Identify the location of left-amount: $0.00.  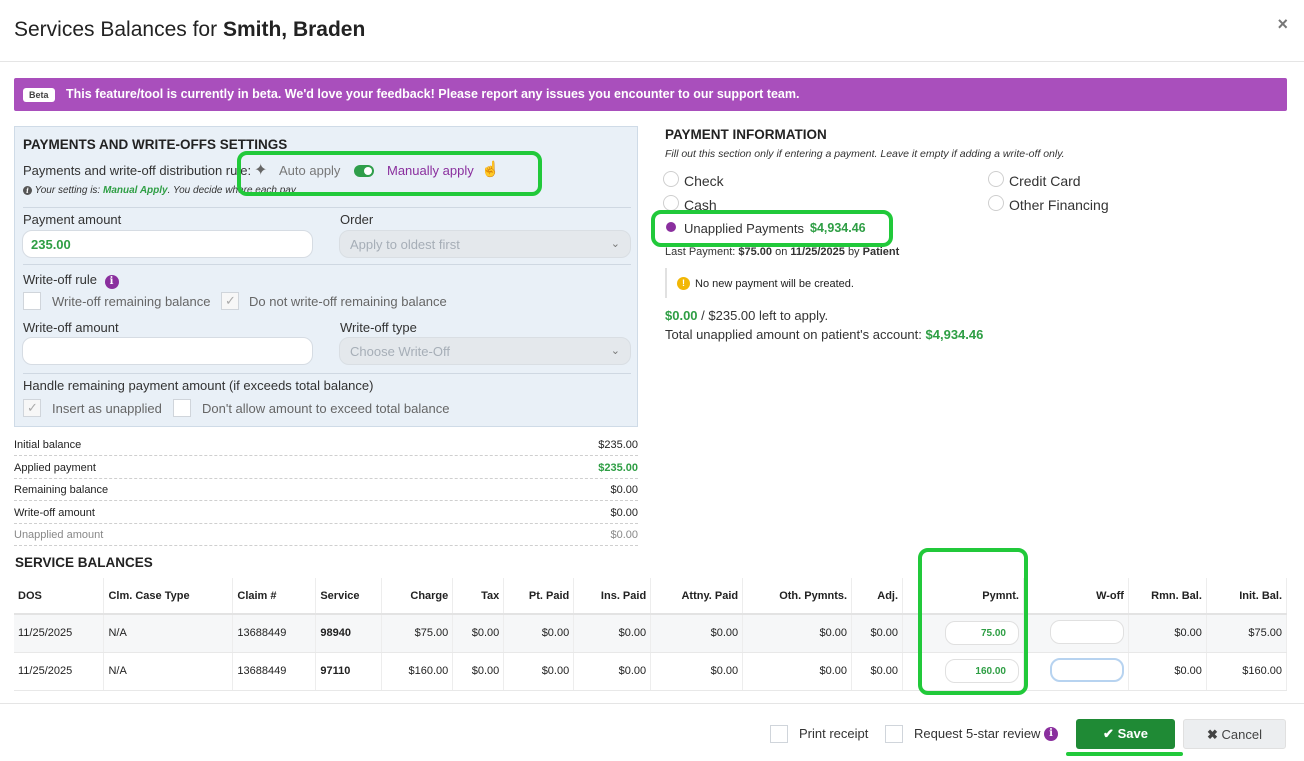
(681, 315).